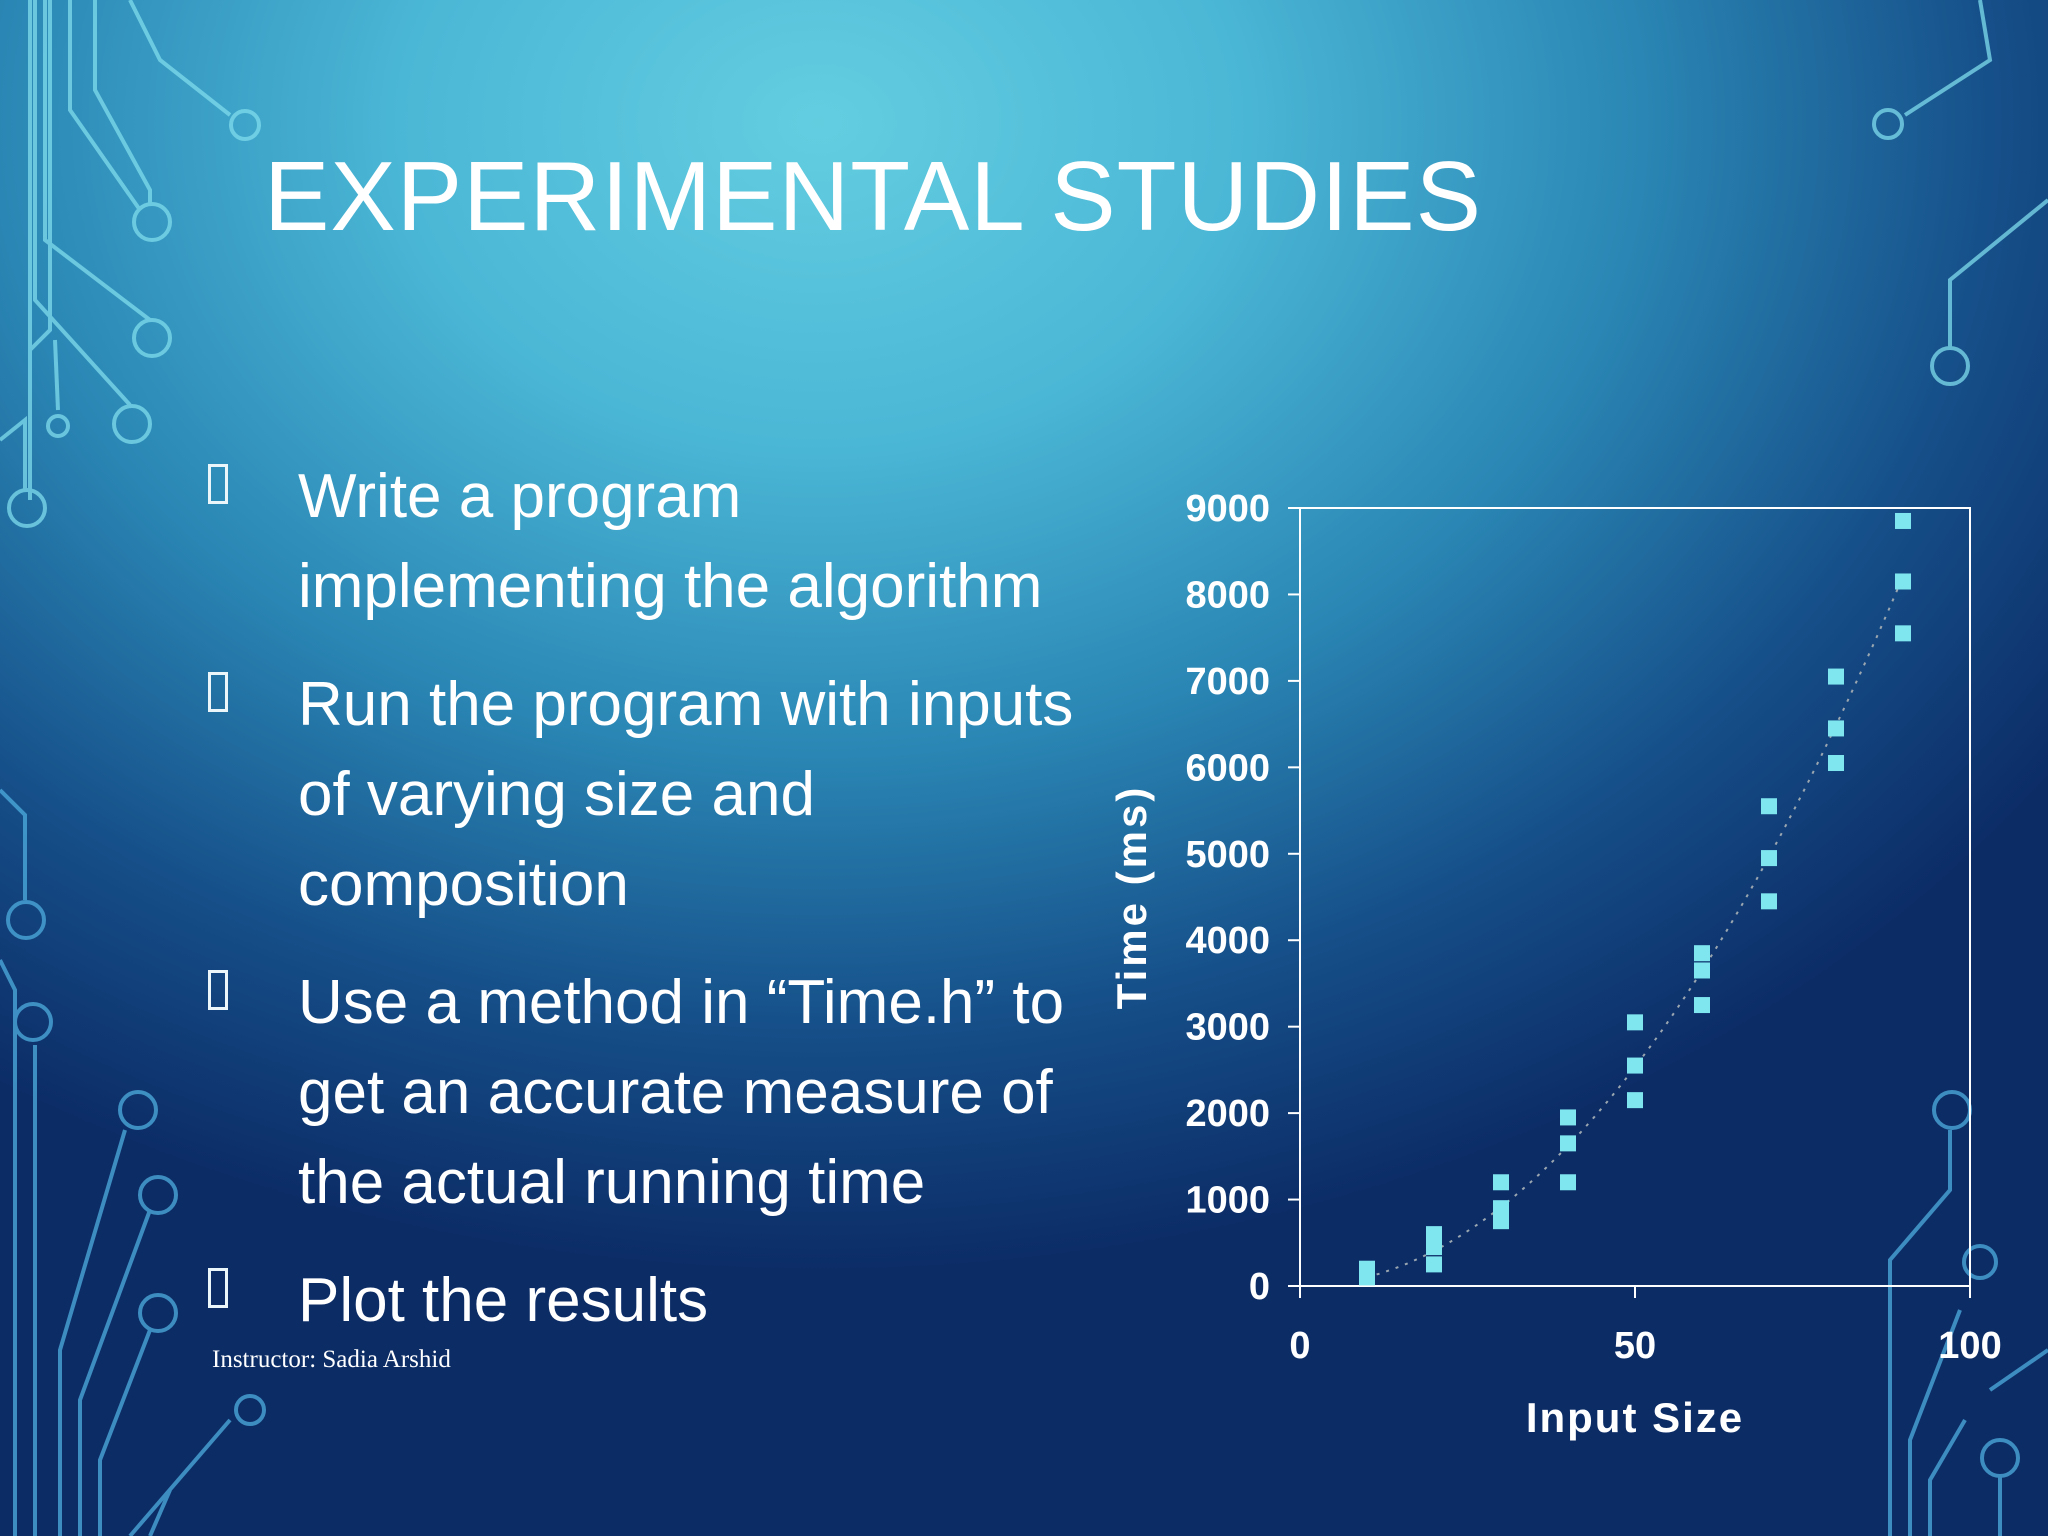  I want to click on bullet-text: Plot the results, so click(503, 1300).